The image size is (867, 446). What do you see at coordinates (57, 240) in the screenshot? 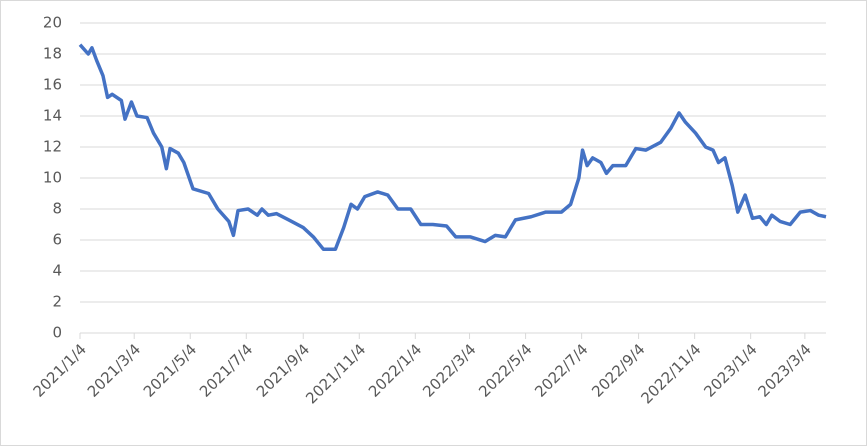
I see `y-tick-label: 6` at bounding box center [57, 240].